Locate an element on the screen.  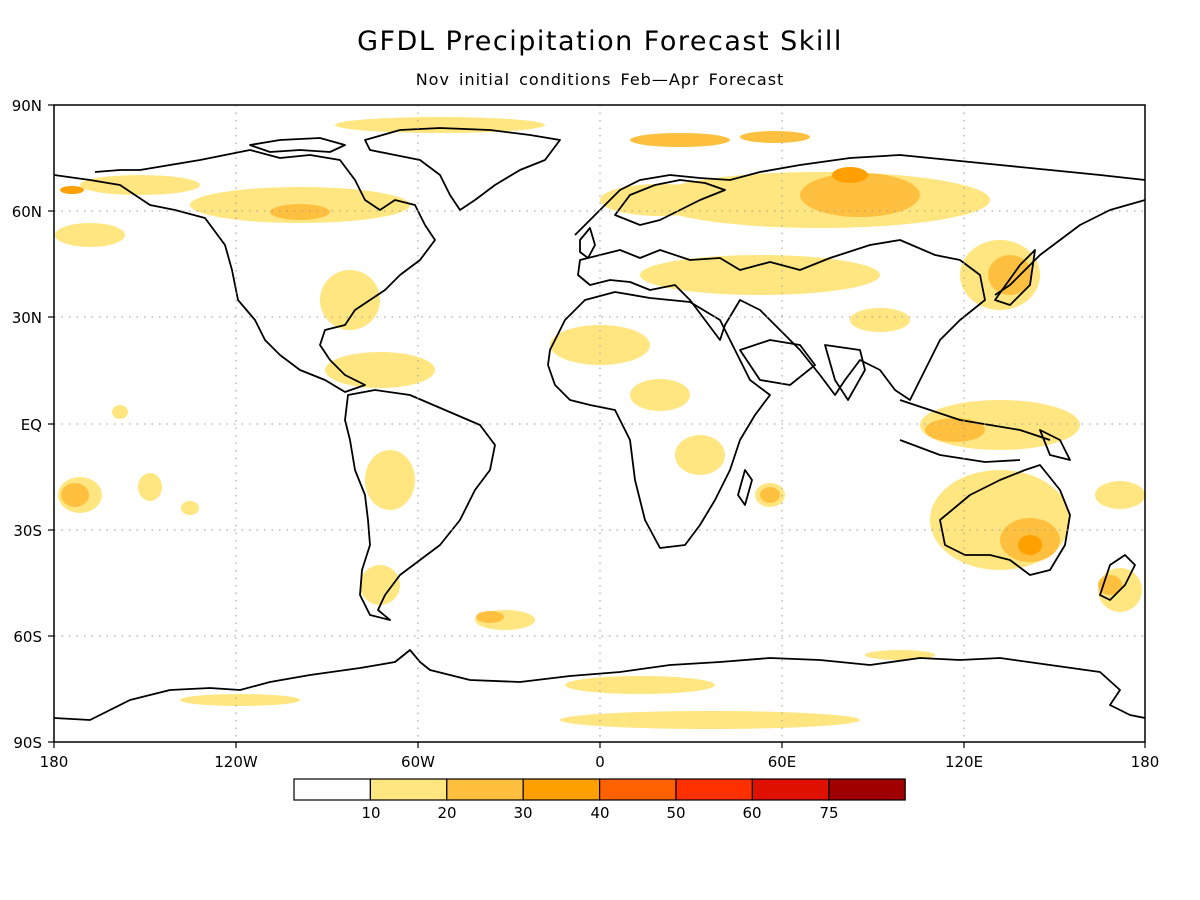
lat-label: 30N is located at coordinates (27, 318).